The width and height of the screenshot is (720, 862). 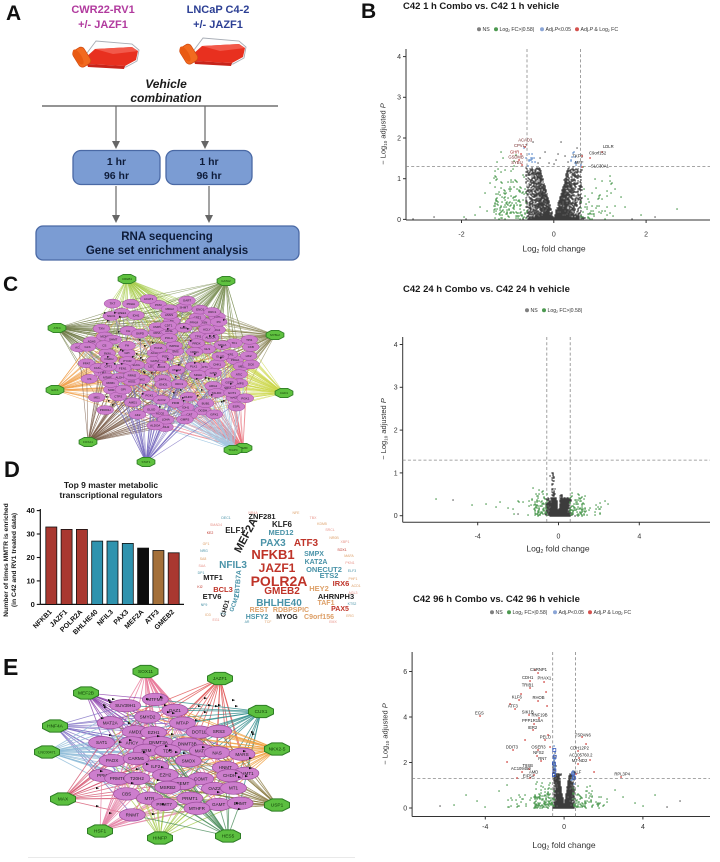 What do you see at coordinates (187, 301) in the screenshot?
I see `svg-text: GART` at bounding box center [187, 301].